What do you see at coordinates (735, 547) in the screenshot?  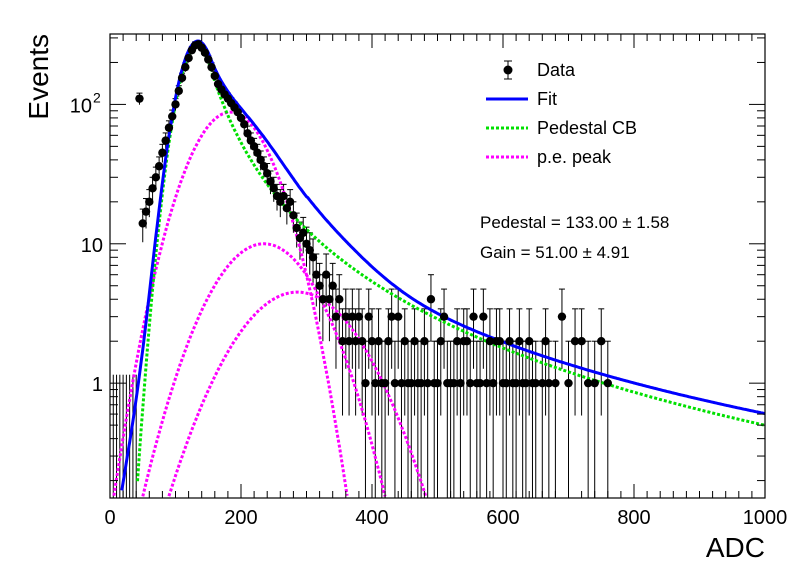 I see `x-axis-title: ADC` at bounding box center [735, 547].